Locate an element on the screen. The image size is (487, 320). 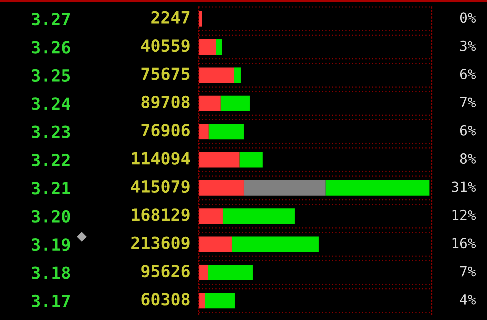
y-tick-label: 3.23 is located at coordinates (51, 132).